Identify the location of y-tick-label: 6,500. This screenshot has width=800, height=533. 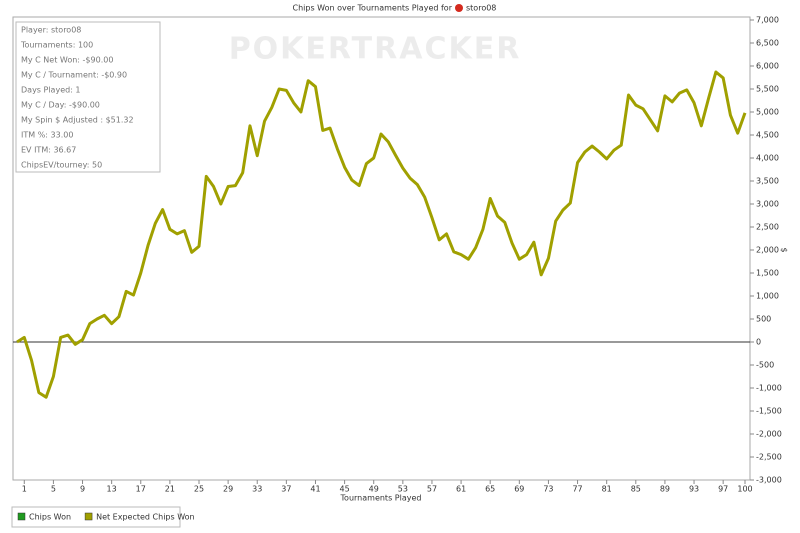
(767, 43).